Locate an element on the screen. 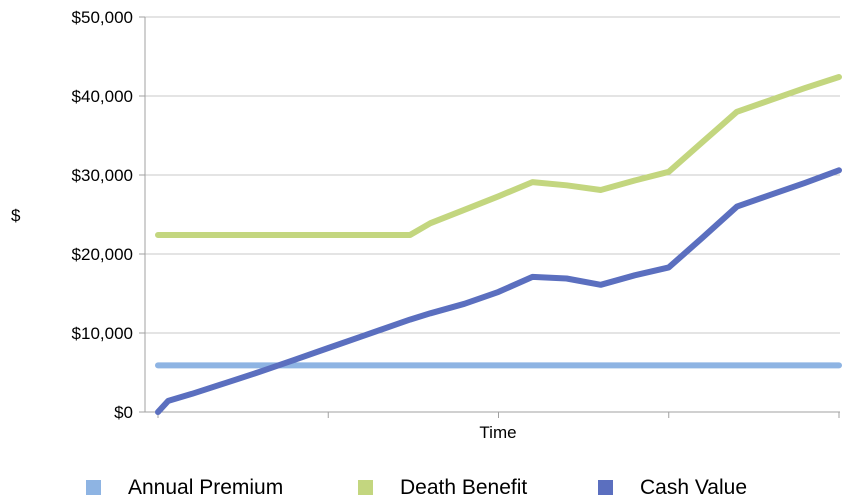  y-tick-label: $20,000 is located at coordinates (102, 254).